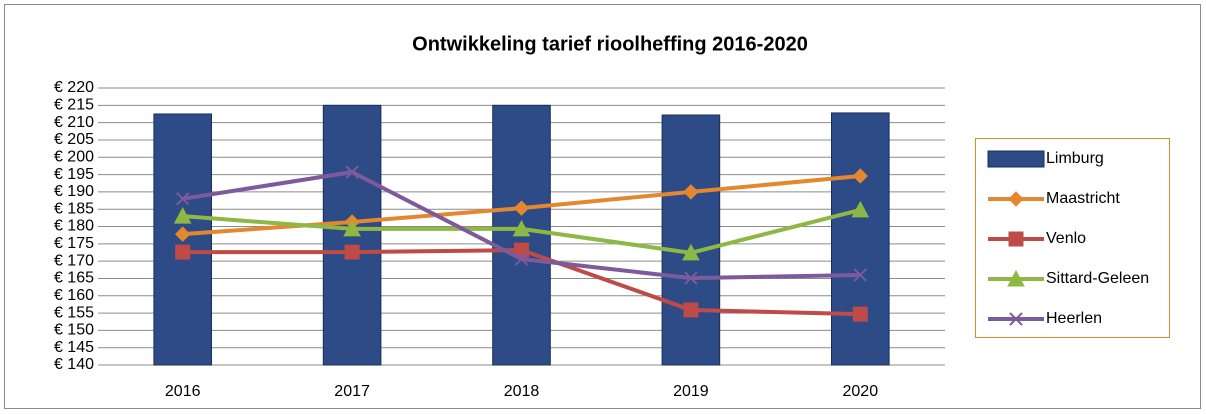 The height and width of the screenshot is (414, 1206). Describe the element at coordinates (74, 208) in the screenshot. I see `y-tick-label: € 185` at that location.